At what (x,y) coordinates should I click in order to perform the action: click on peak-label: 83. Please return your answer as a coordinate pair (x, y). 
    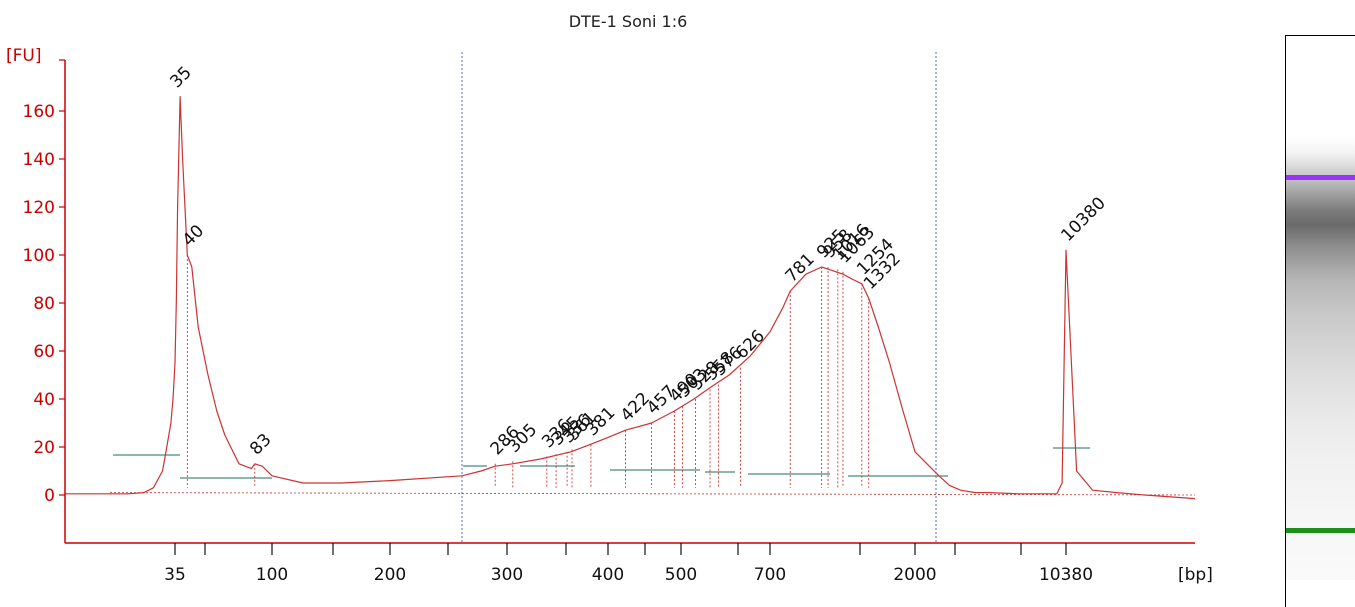
    Looking at the image, I should click on (260, 444).